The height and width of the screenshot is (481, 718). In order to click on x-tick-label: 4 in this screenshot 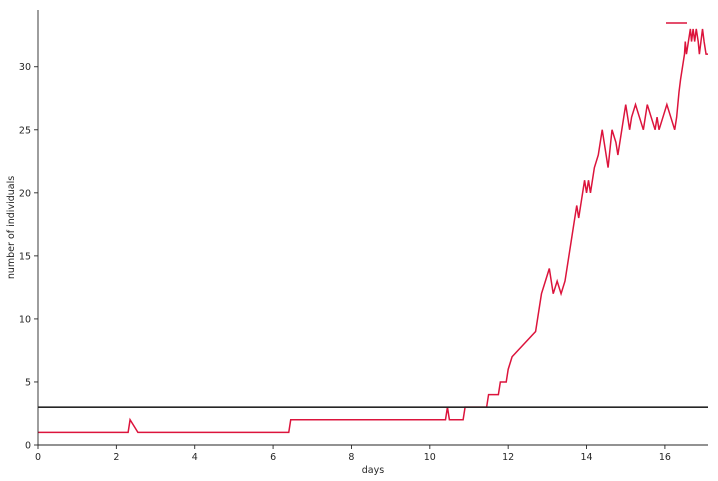, I will do `click(195, 457)`.